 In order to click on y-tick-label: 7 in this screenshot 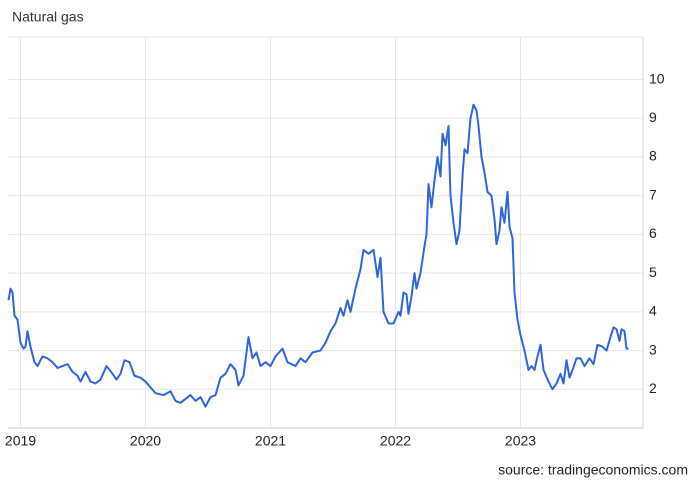, I will do `click(653, 194)`.